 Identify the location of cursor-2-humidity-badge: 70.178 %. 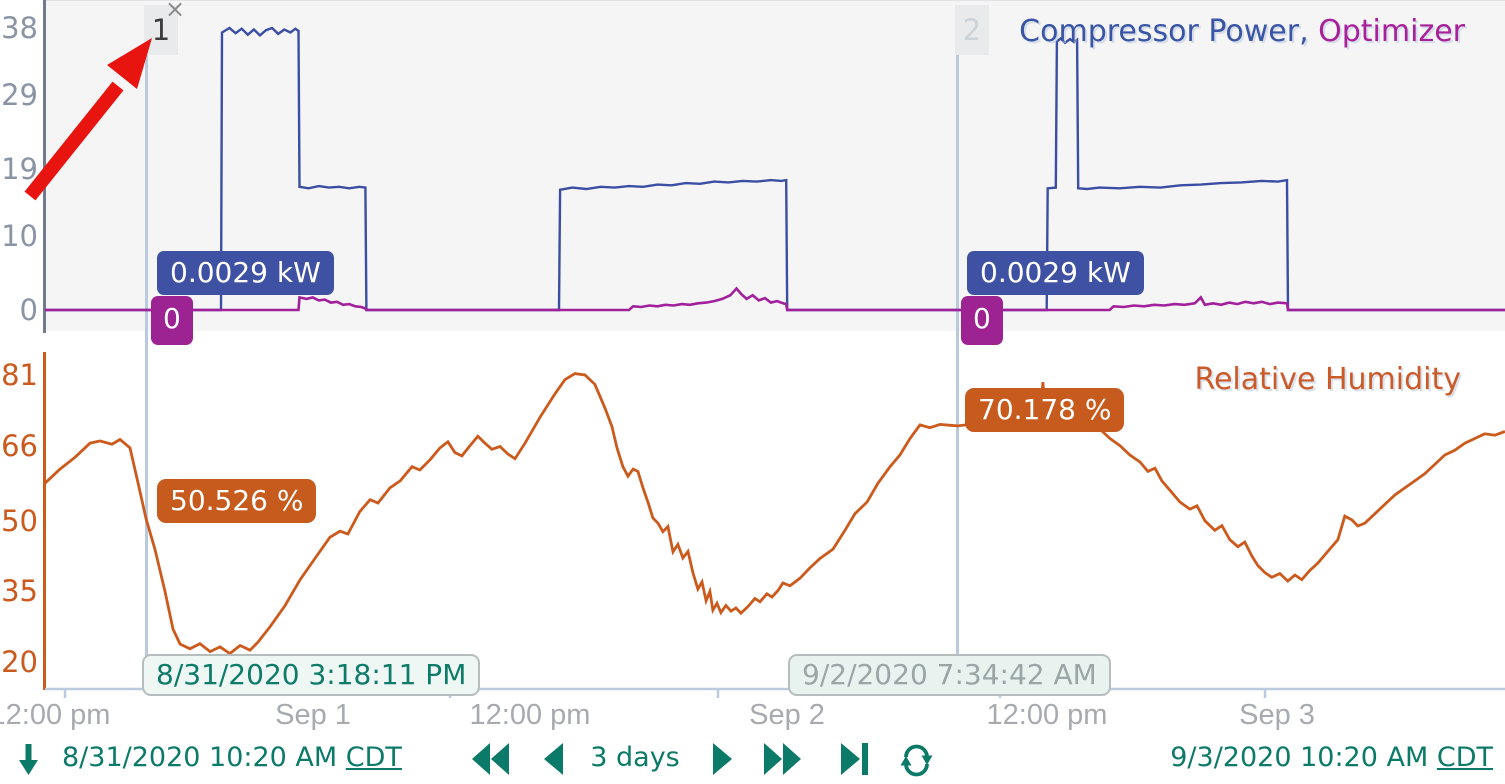
(1045, 410).